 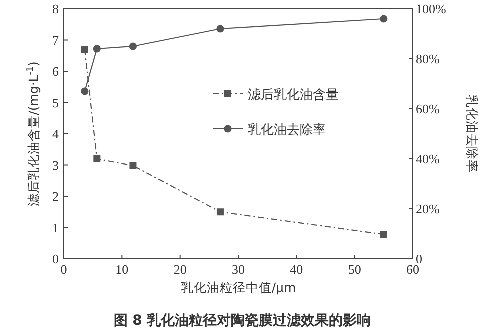 What do you see at coordinates (55, 196) in the screenshot?
I see `y-tick-label: 2` at bounding box center [55, 196].